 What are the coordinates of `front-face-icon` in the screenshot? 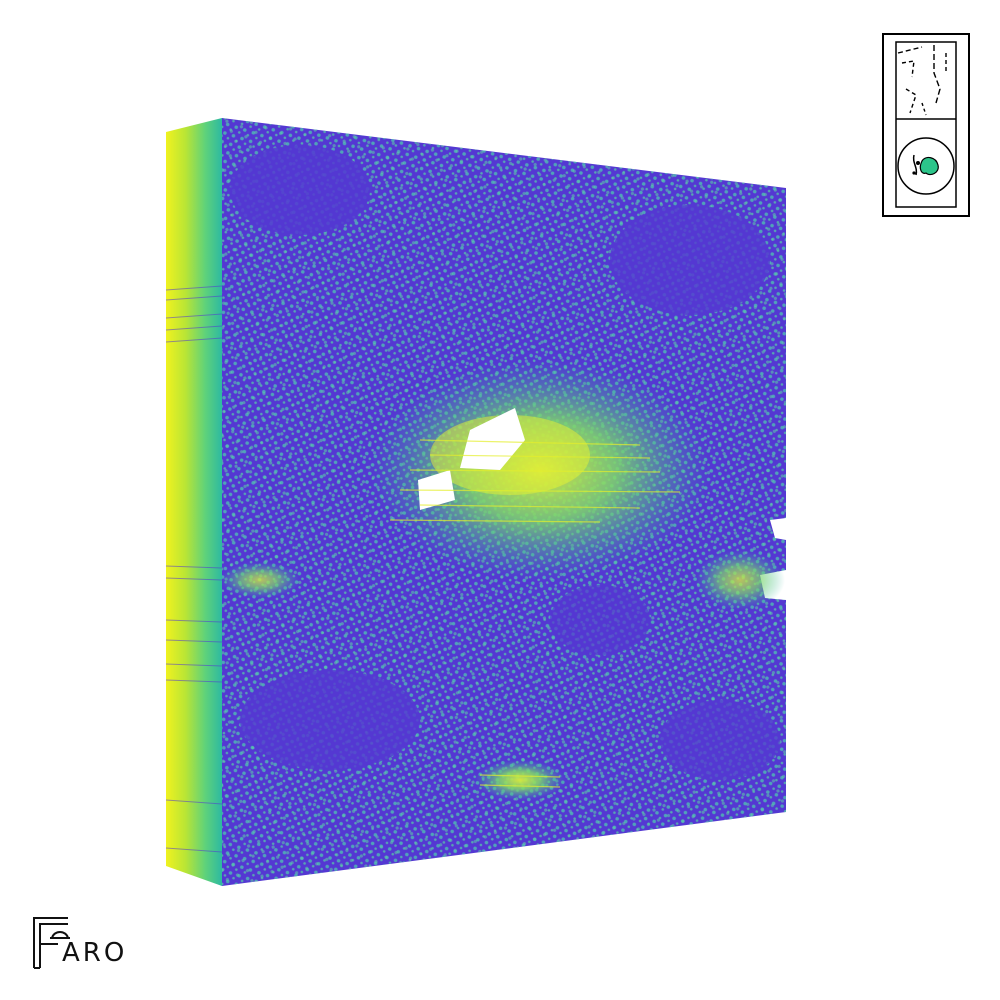 It's located at (926, 166).